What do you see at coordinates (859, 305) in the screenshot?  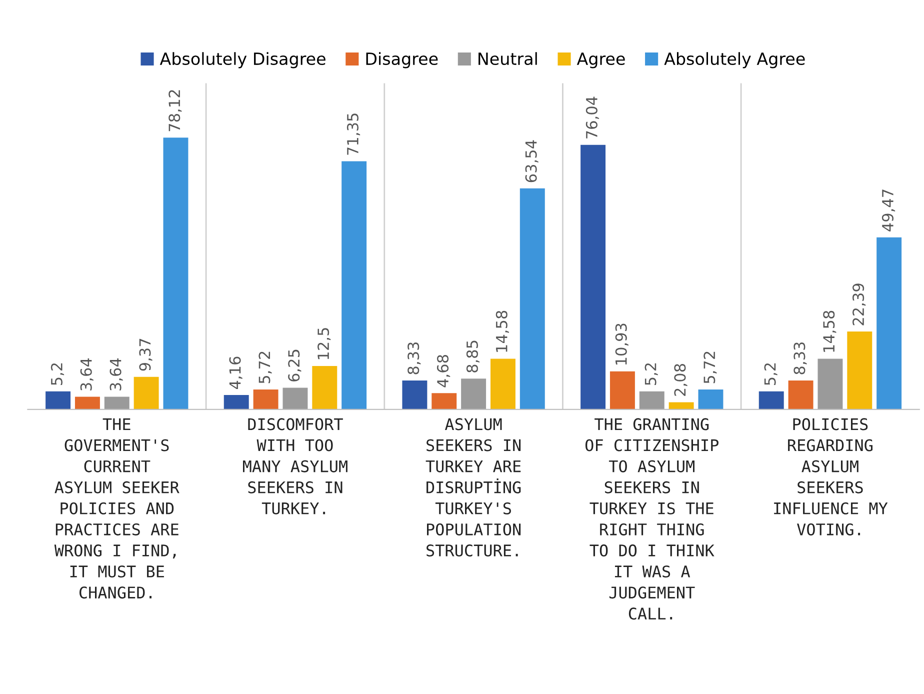 I see `data-label: 22,39` at bounding box center [859, 305].